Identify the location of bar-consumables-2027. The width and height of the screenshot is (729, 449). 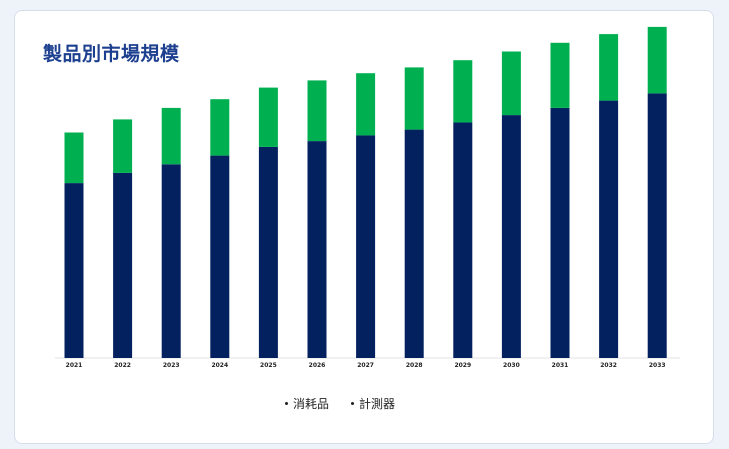
(366, 246).